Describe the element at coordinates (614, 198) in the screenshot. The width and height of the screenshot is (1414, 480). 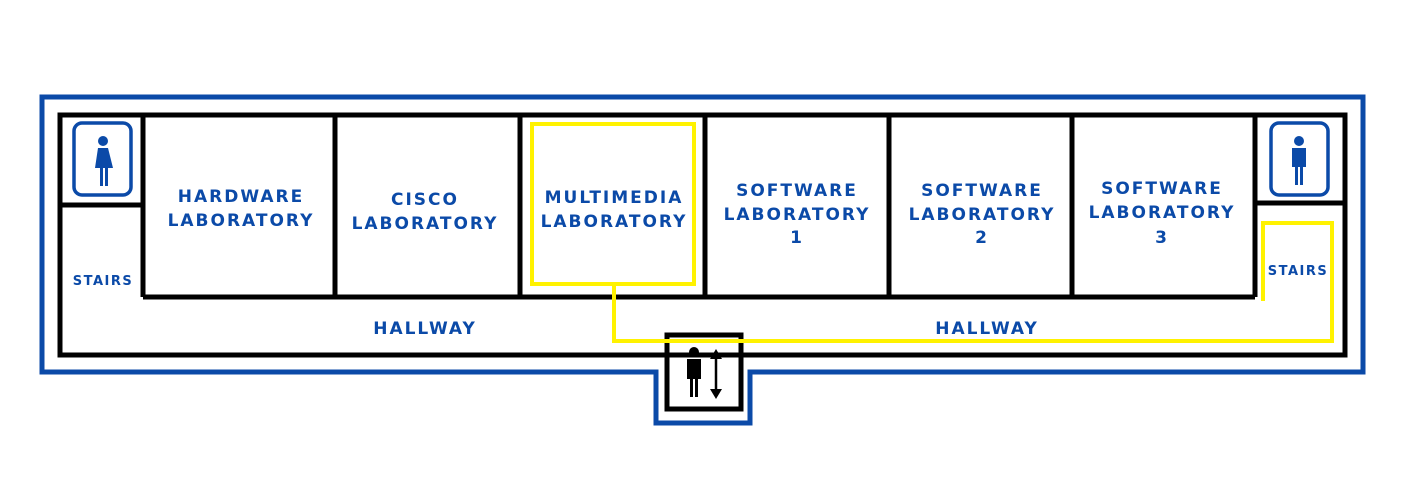
I see `room-label: MULTIMEDIA` at that location.